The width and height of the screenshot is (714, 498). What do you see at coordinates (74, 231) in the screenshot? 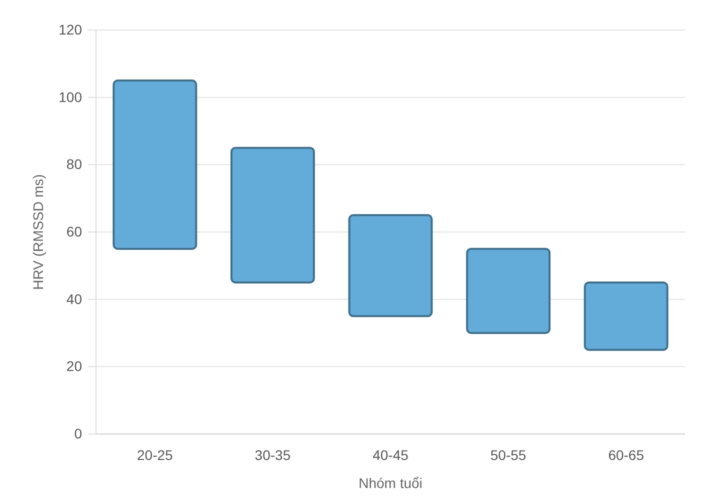
I see `y-tick-label: 60` at bounding box center [74, 231].